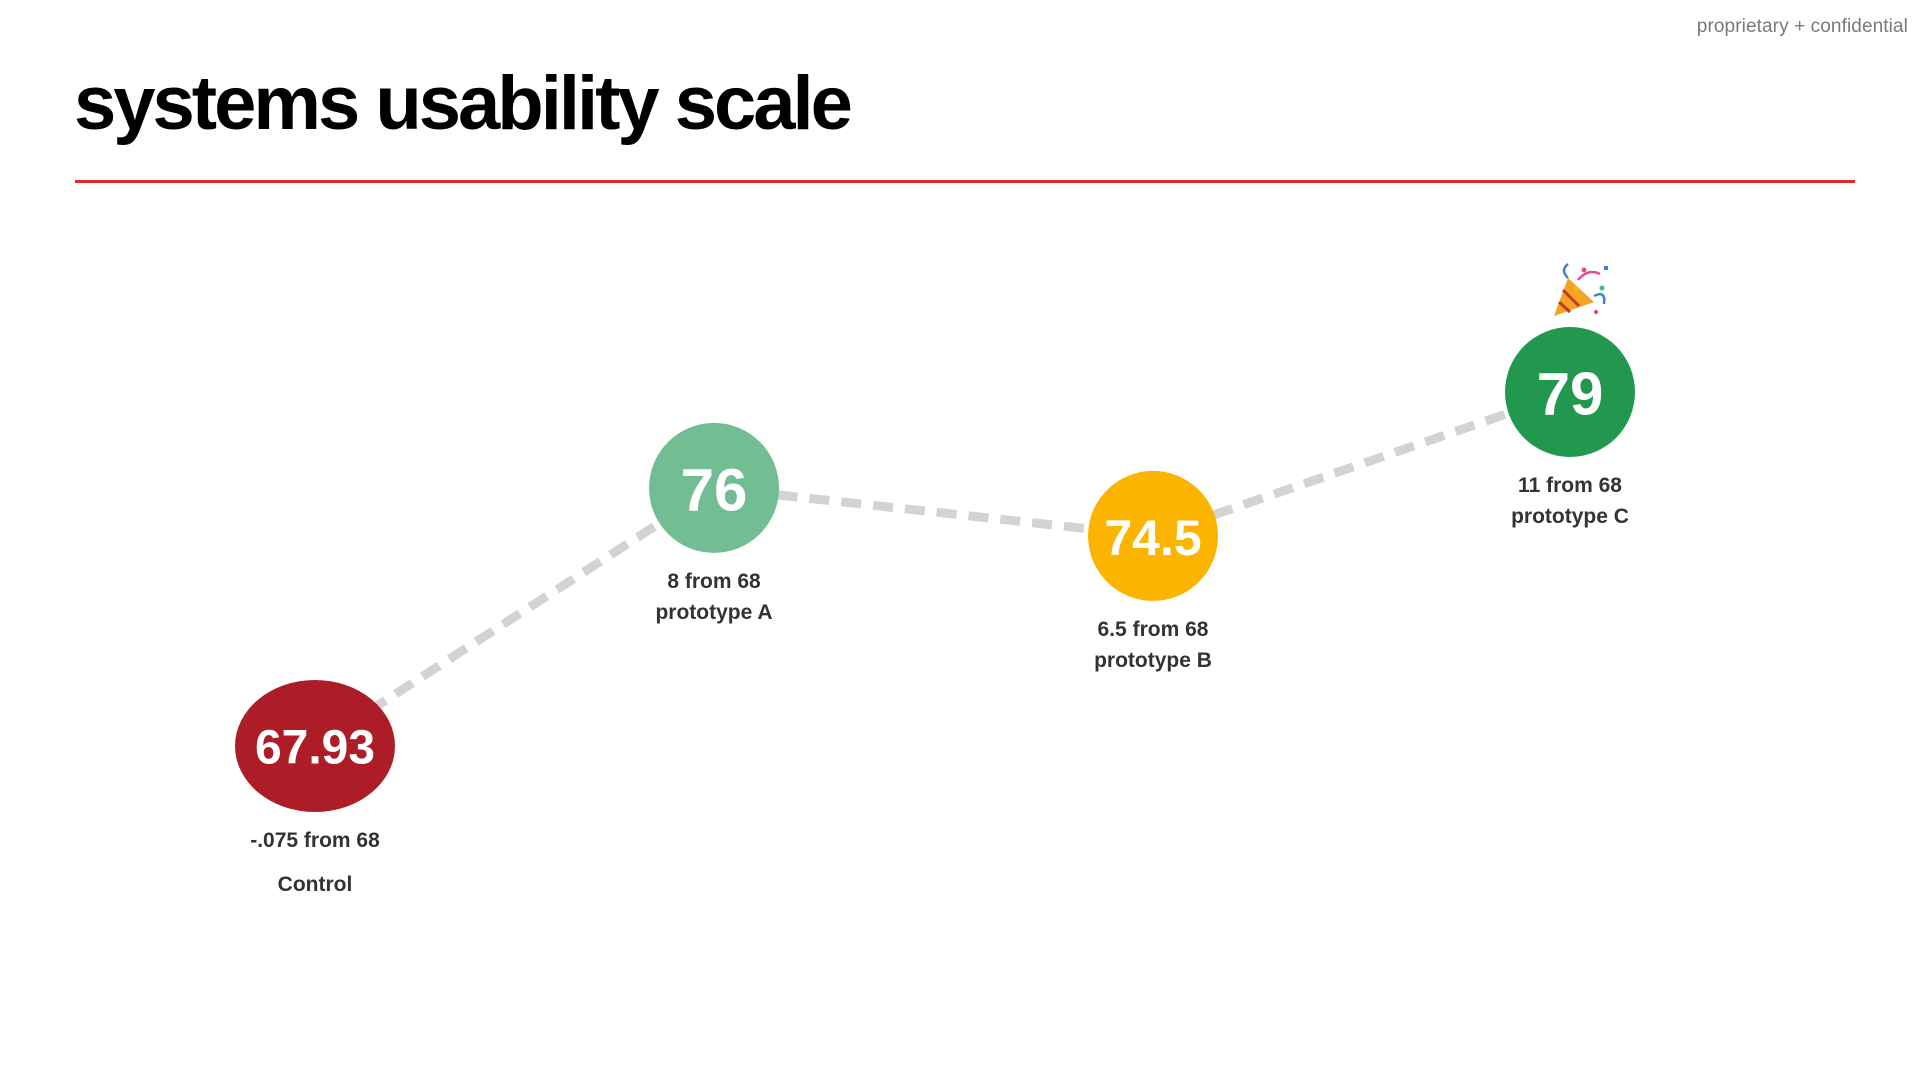 Image resolution: width=1920 pixels, height=1080 pixels. I want to click on data-point: 67.93 -.075 from 68 Control, so click(315, 788).